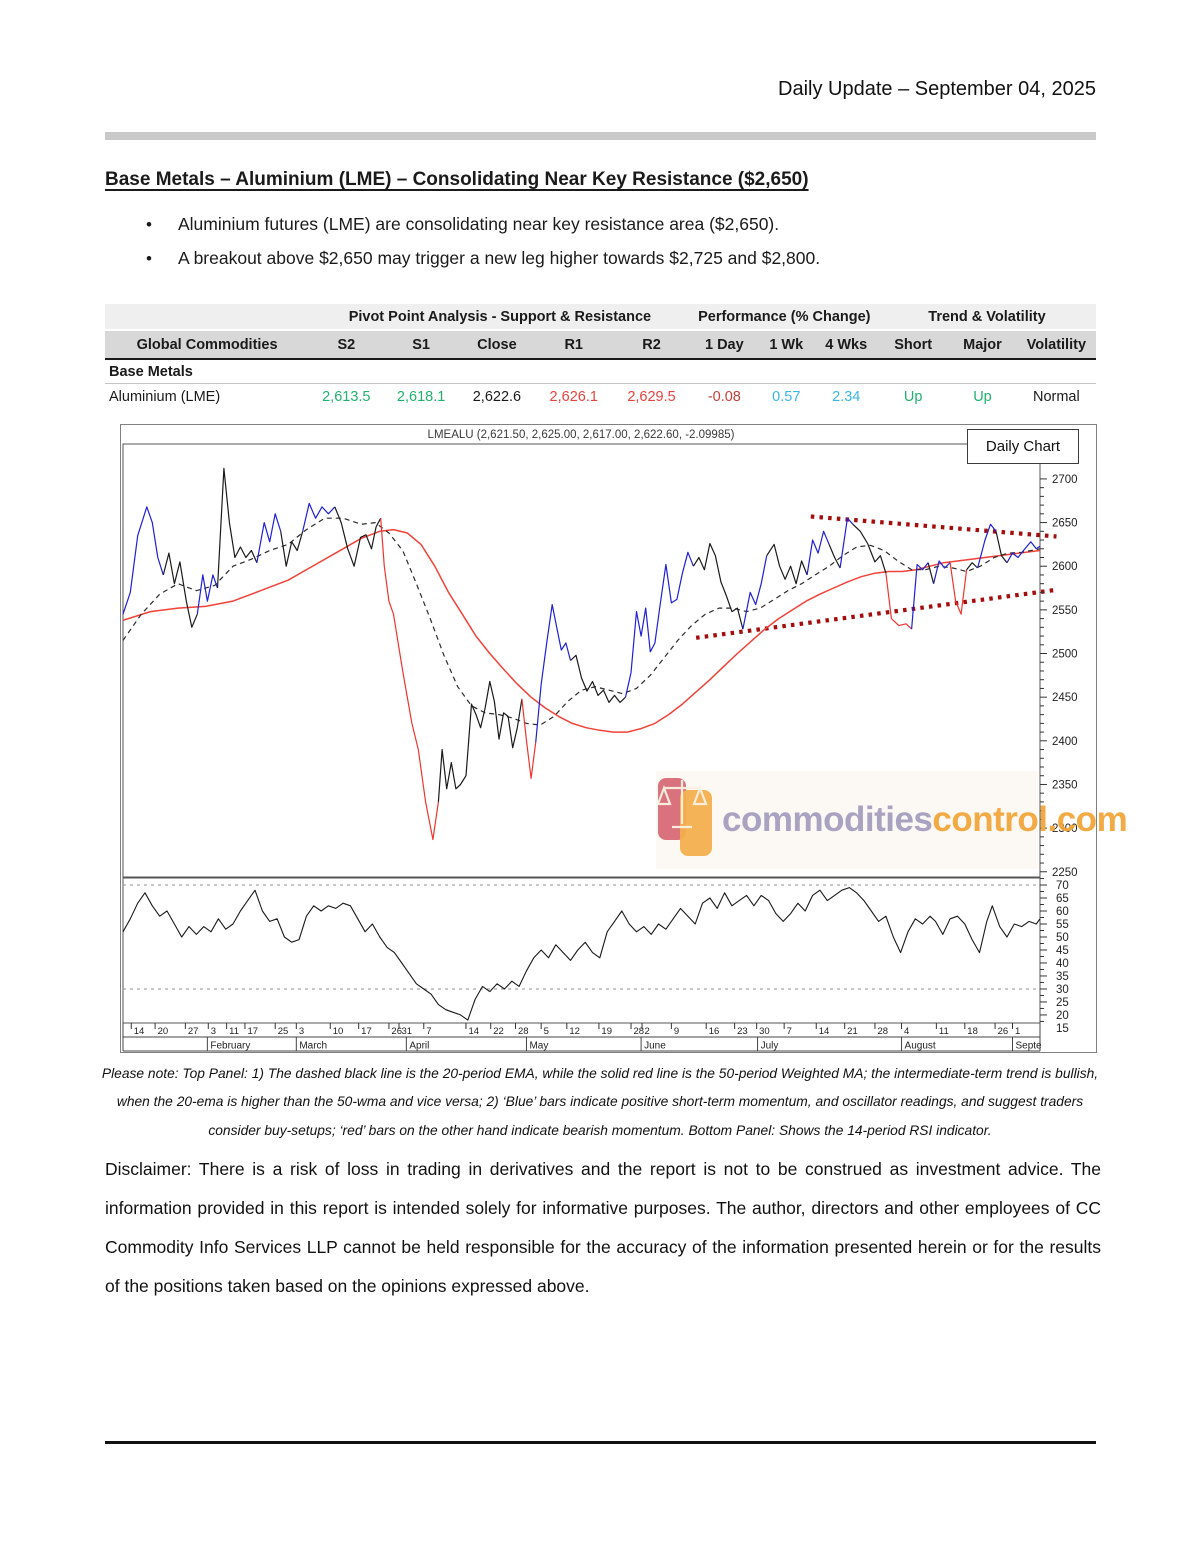  I want to click on svg-text: February, so click(230, 1046).